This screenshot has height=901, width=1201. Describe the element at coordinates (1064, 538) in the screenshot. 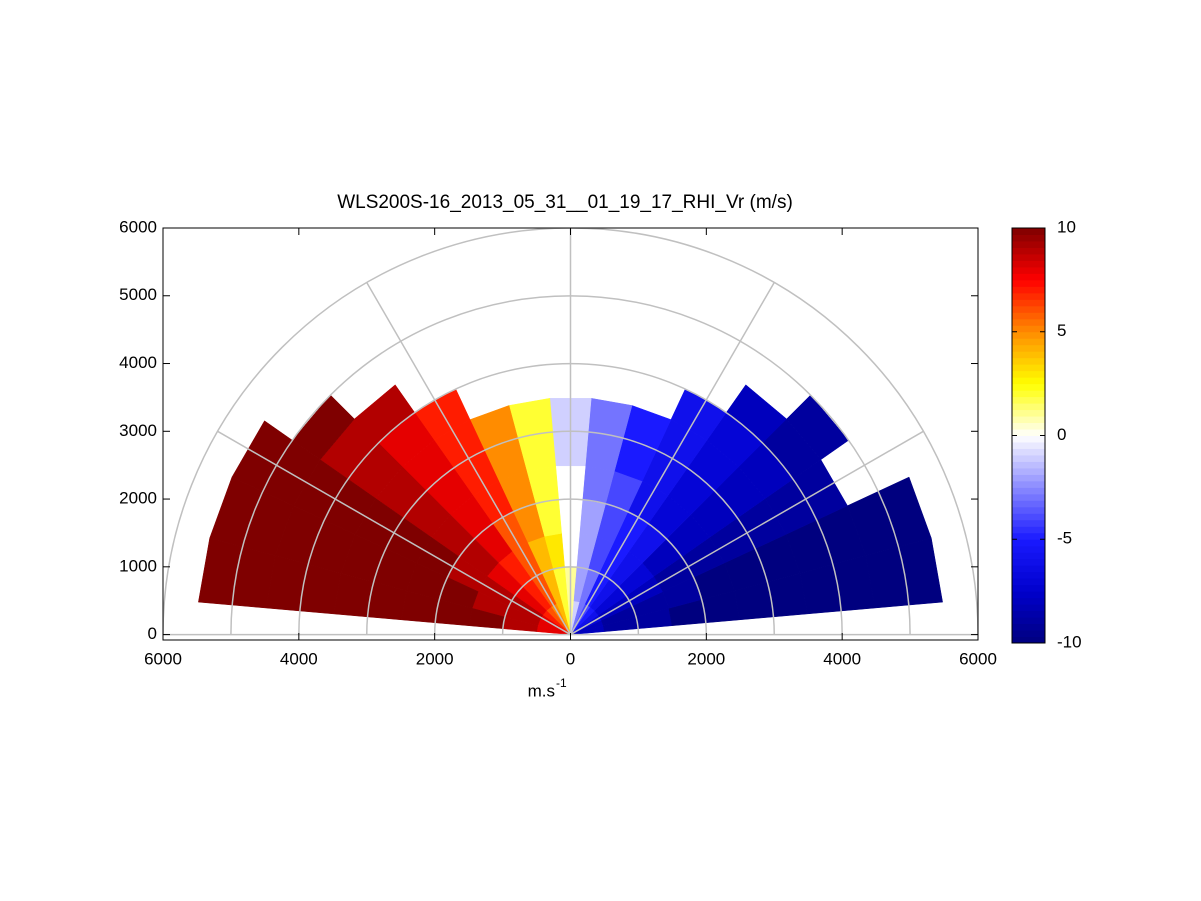

I see `colorbar-tick-label: -5` at that location.